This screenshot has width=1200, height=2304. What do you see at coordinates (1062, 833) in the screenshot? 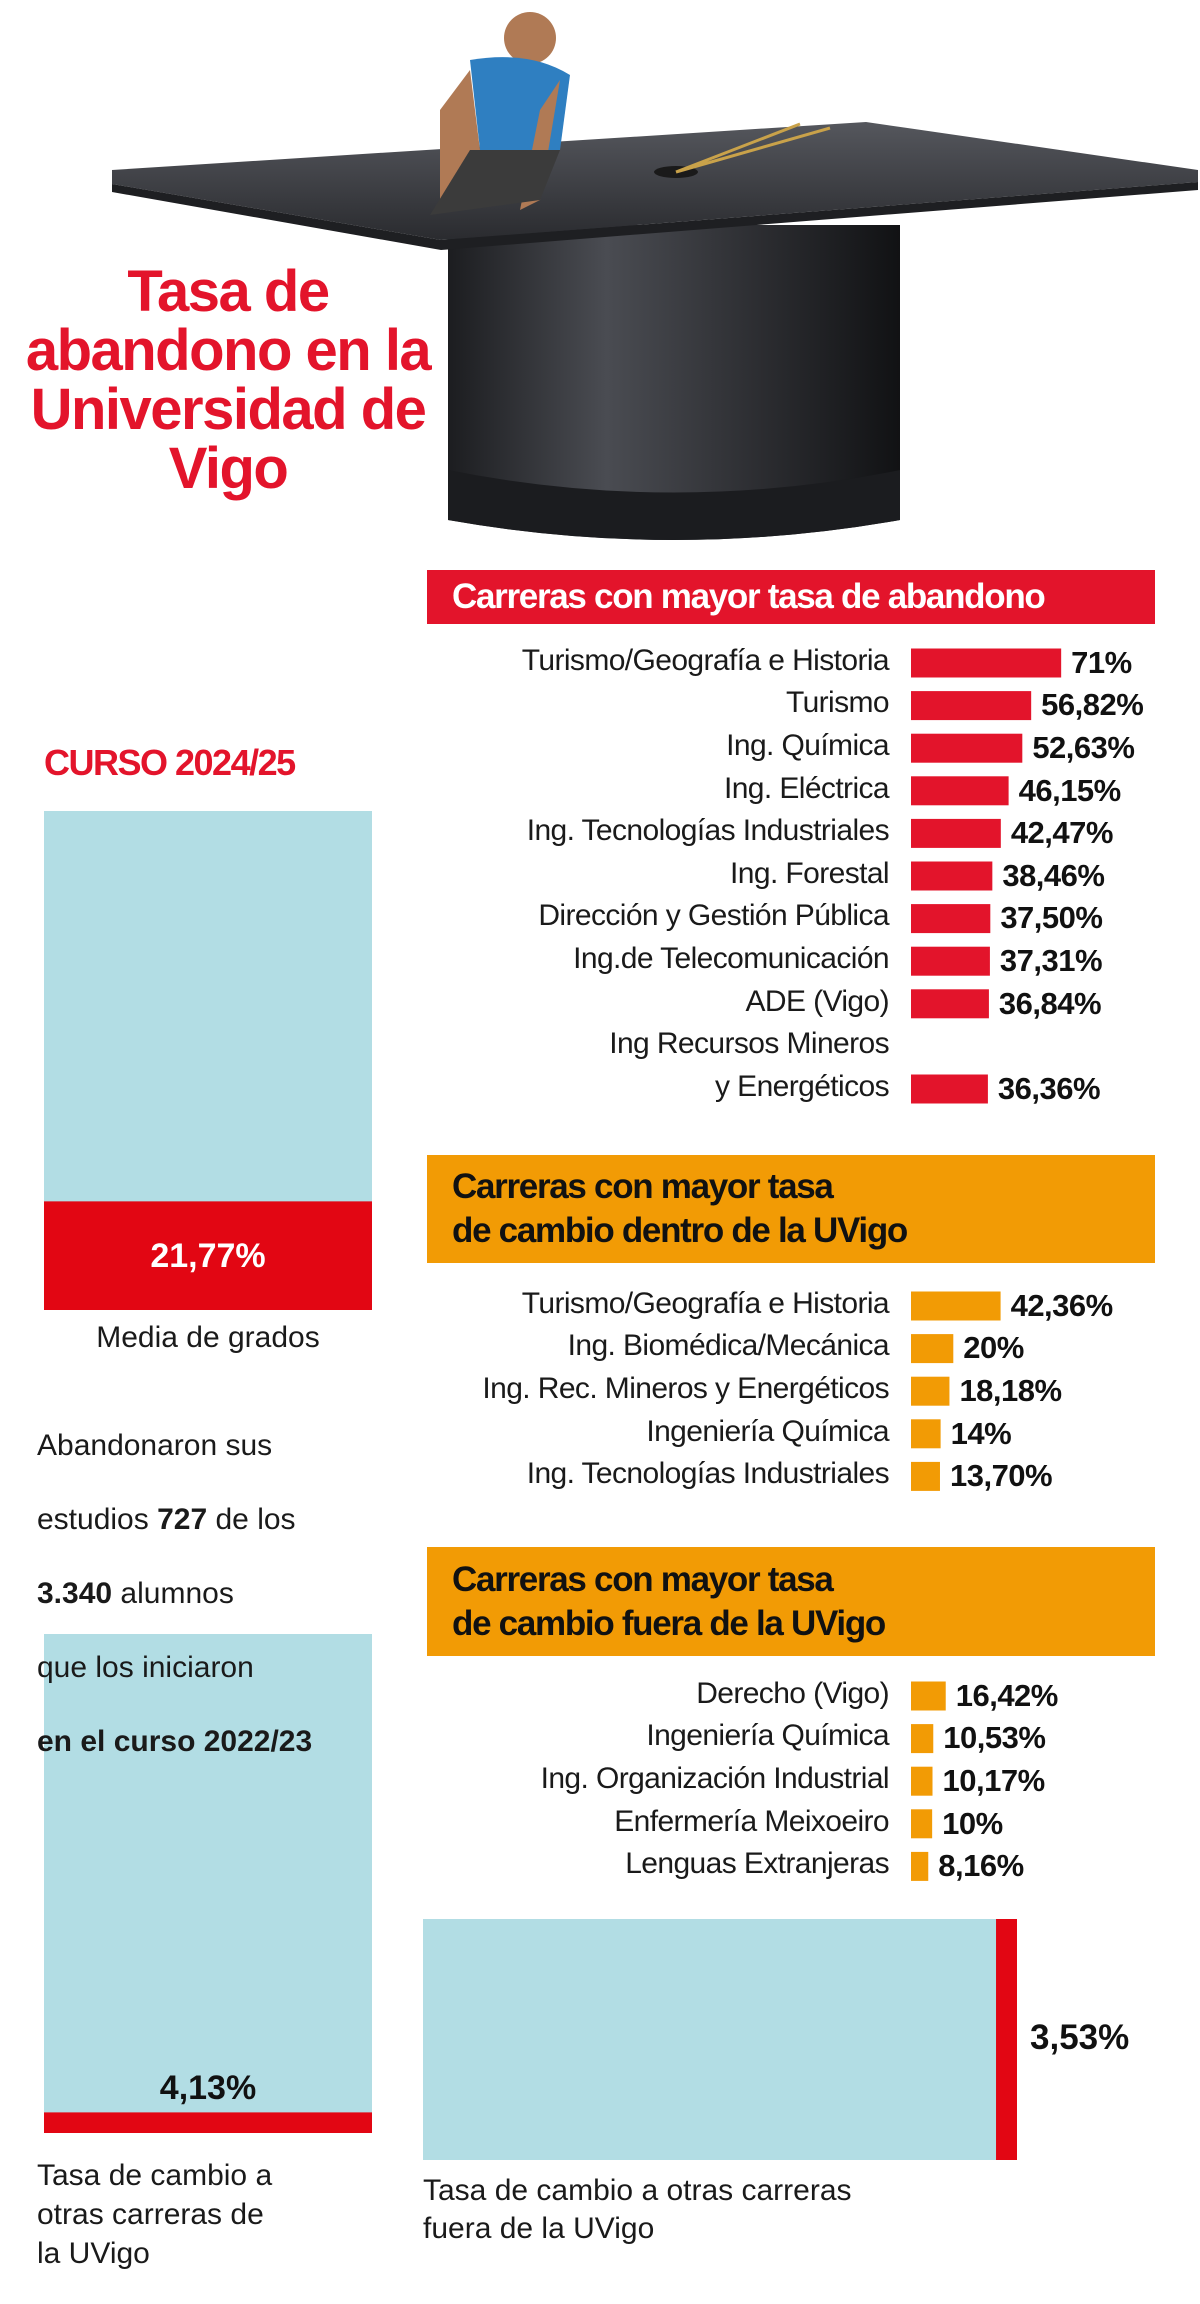
I see `value-label: 42,47%` at bounding box center [1062, 833].